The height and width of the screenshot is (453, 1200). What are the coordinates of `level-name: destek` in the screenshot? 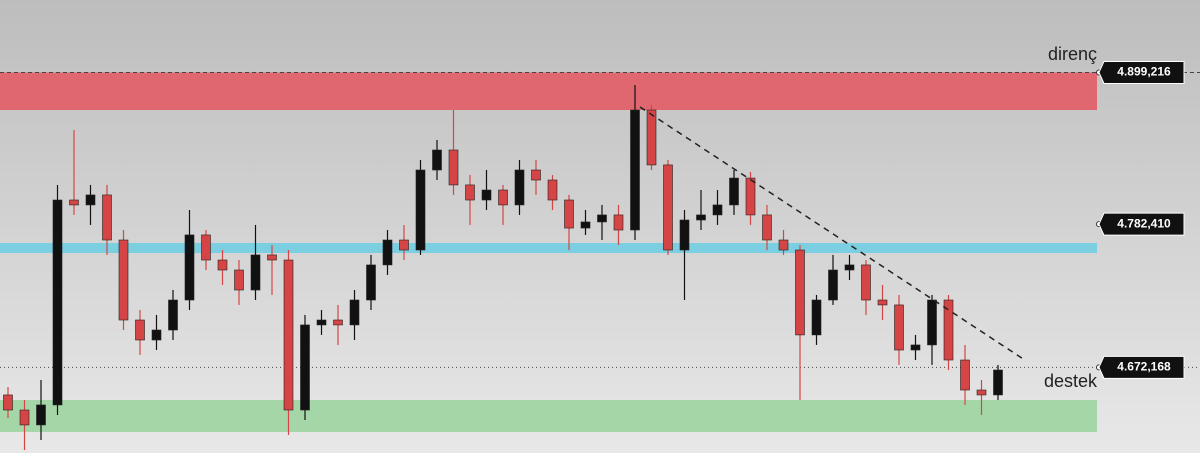 It's located at (1071, 381).